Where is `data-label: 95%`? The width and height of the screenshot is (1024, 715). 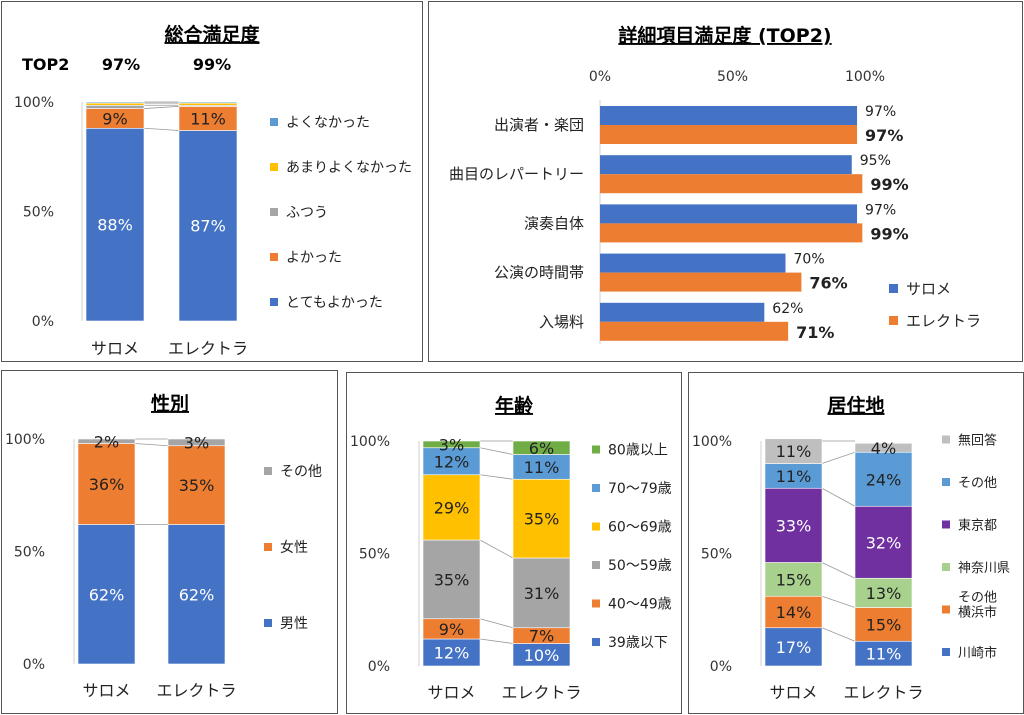
data-label: 95% is located at coordinates (875, 161).